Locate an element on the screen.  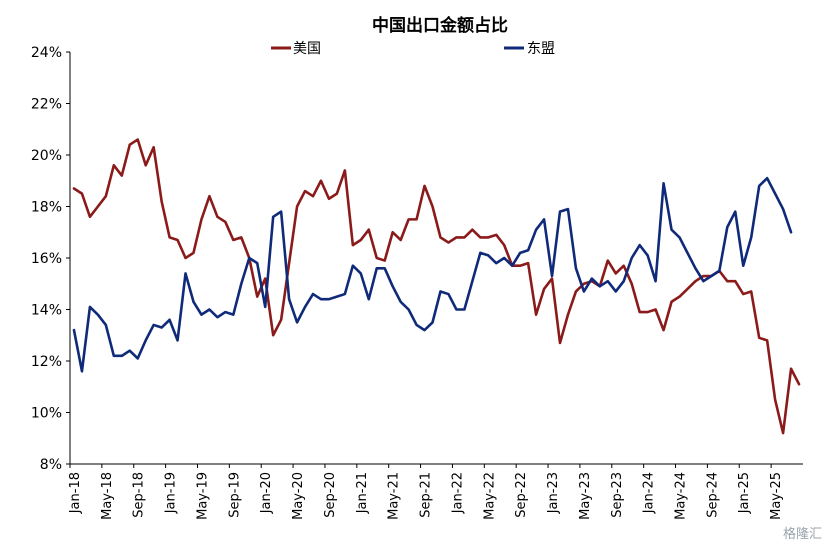
y-tick-label: 24% is located at coordinates (46, 53).